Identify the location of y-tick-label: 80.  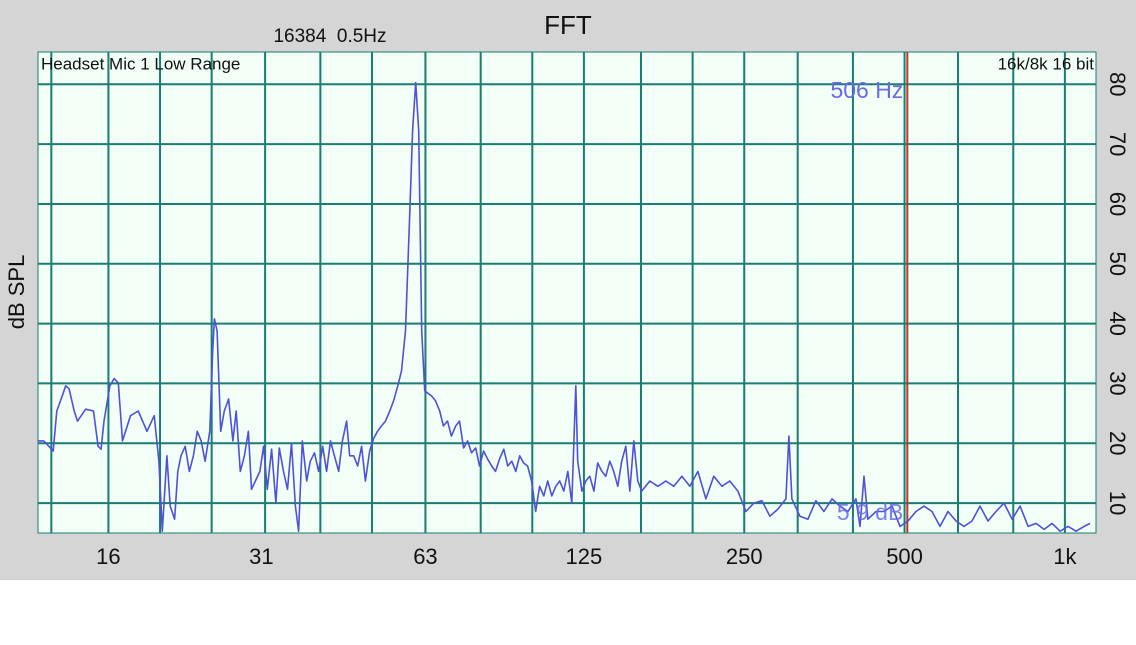
(1117, 84).